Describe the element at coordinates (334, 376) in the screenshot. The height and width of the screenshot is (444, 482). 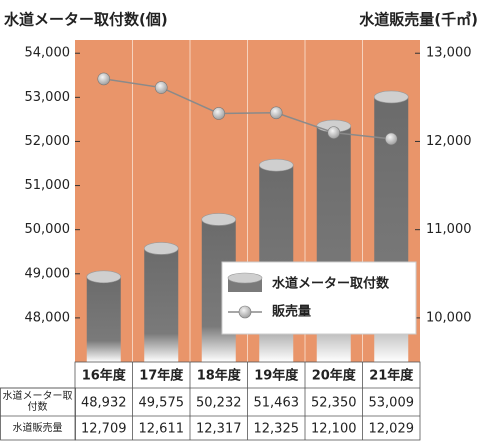
I see `category-label: 20年度` at that location.